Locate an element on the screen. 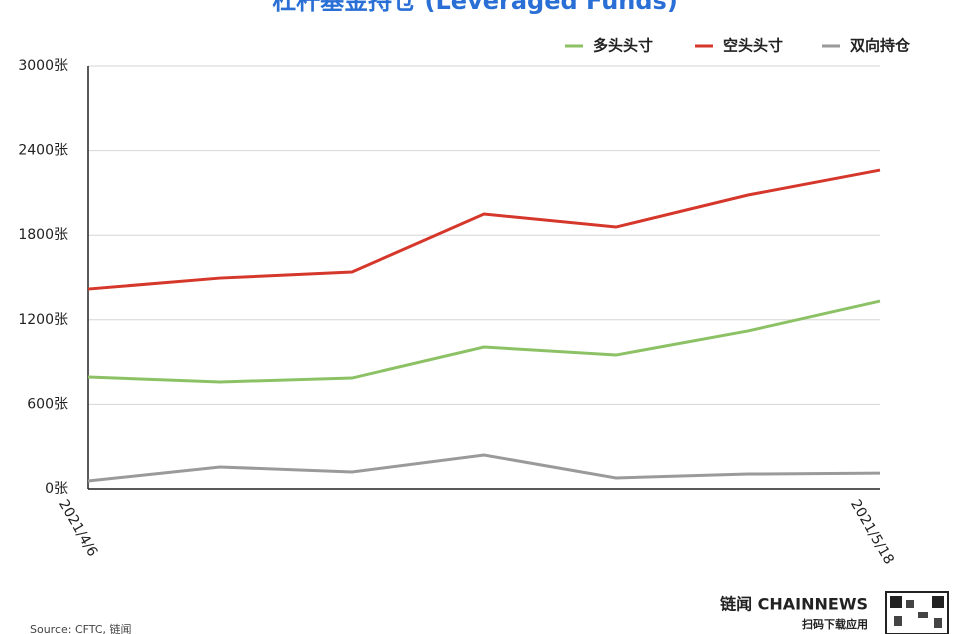  brand-name: 链闻 CHAINNEWS is located at coordinates (794, 604).